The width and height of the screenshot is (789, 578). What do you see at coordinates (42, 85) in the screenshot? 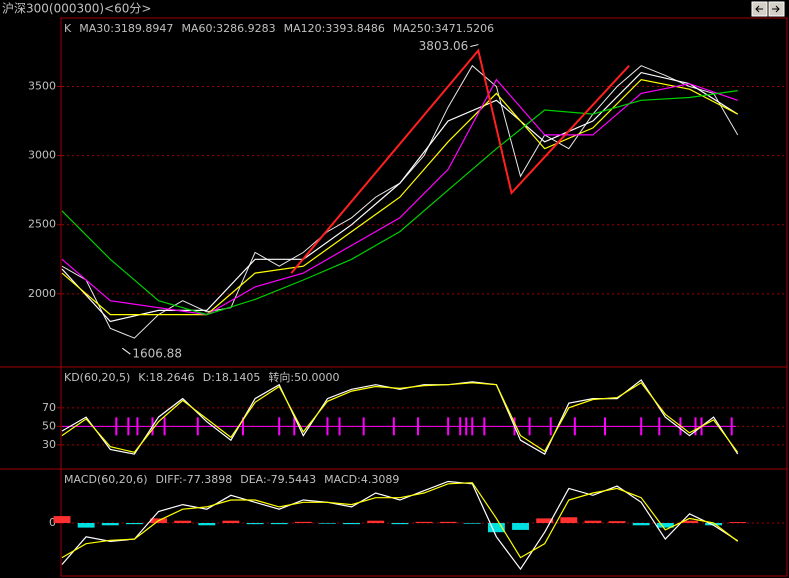
I see `y-tick-label: 3500` at bounding box center [42, 85].